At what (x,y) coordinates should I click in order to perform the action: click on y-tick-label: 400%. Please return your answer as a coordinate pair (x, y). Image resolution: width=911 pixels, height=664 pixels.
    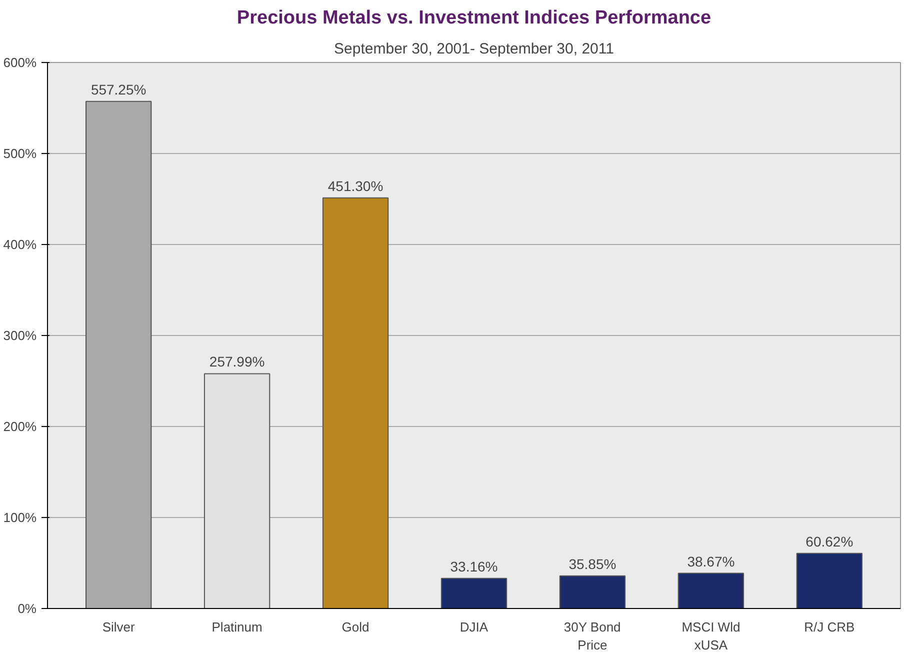
    Looking at the image, I should click on (20, 244).